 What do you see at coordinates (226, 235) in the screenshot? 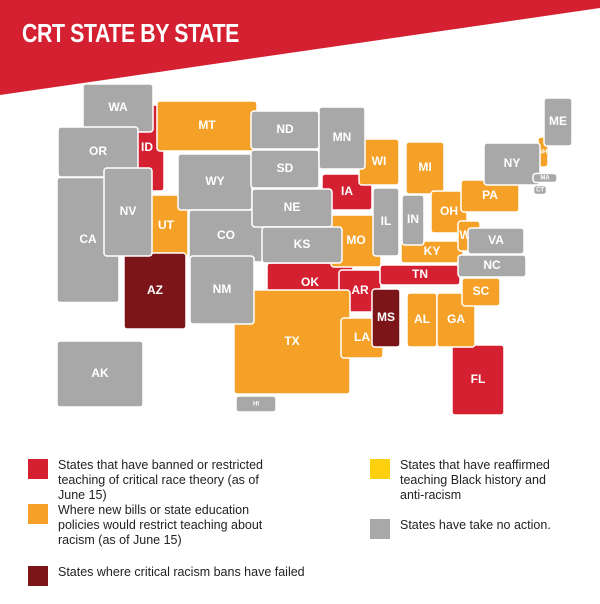
I see `state-label: CO` at bounding box center [226, 235].